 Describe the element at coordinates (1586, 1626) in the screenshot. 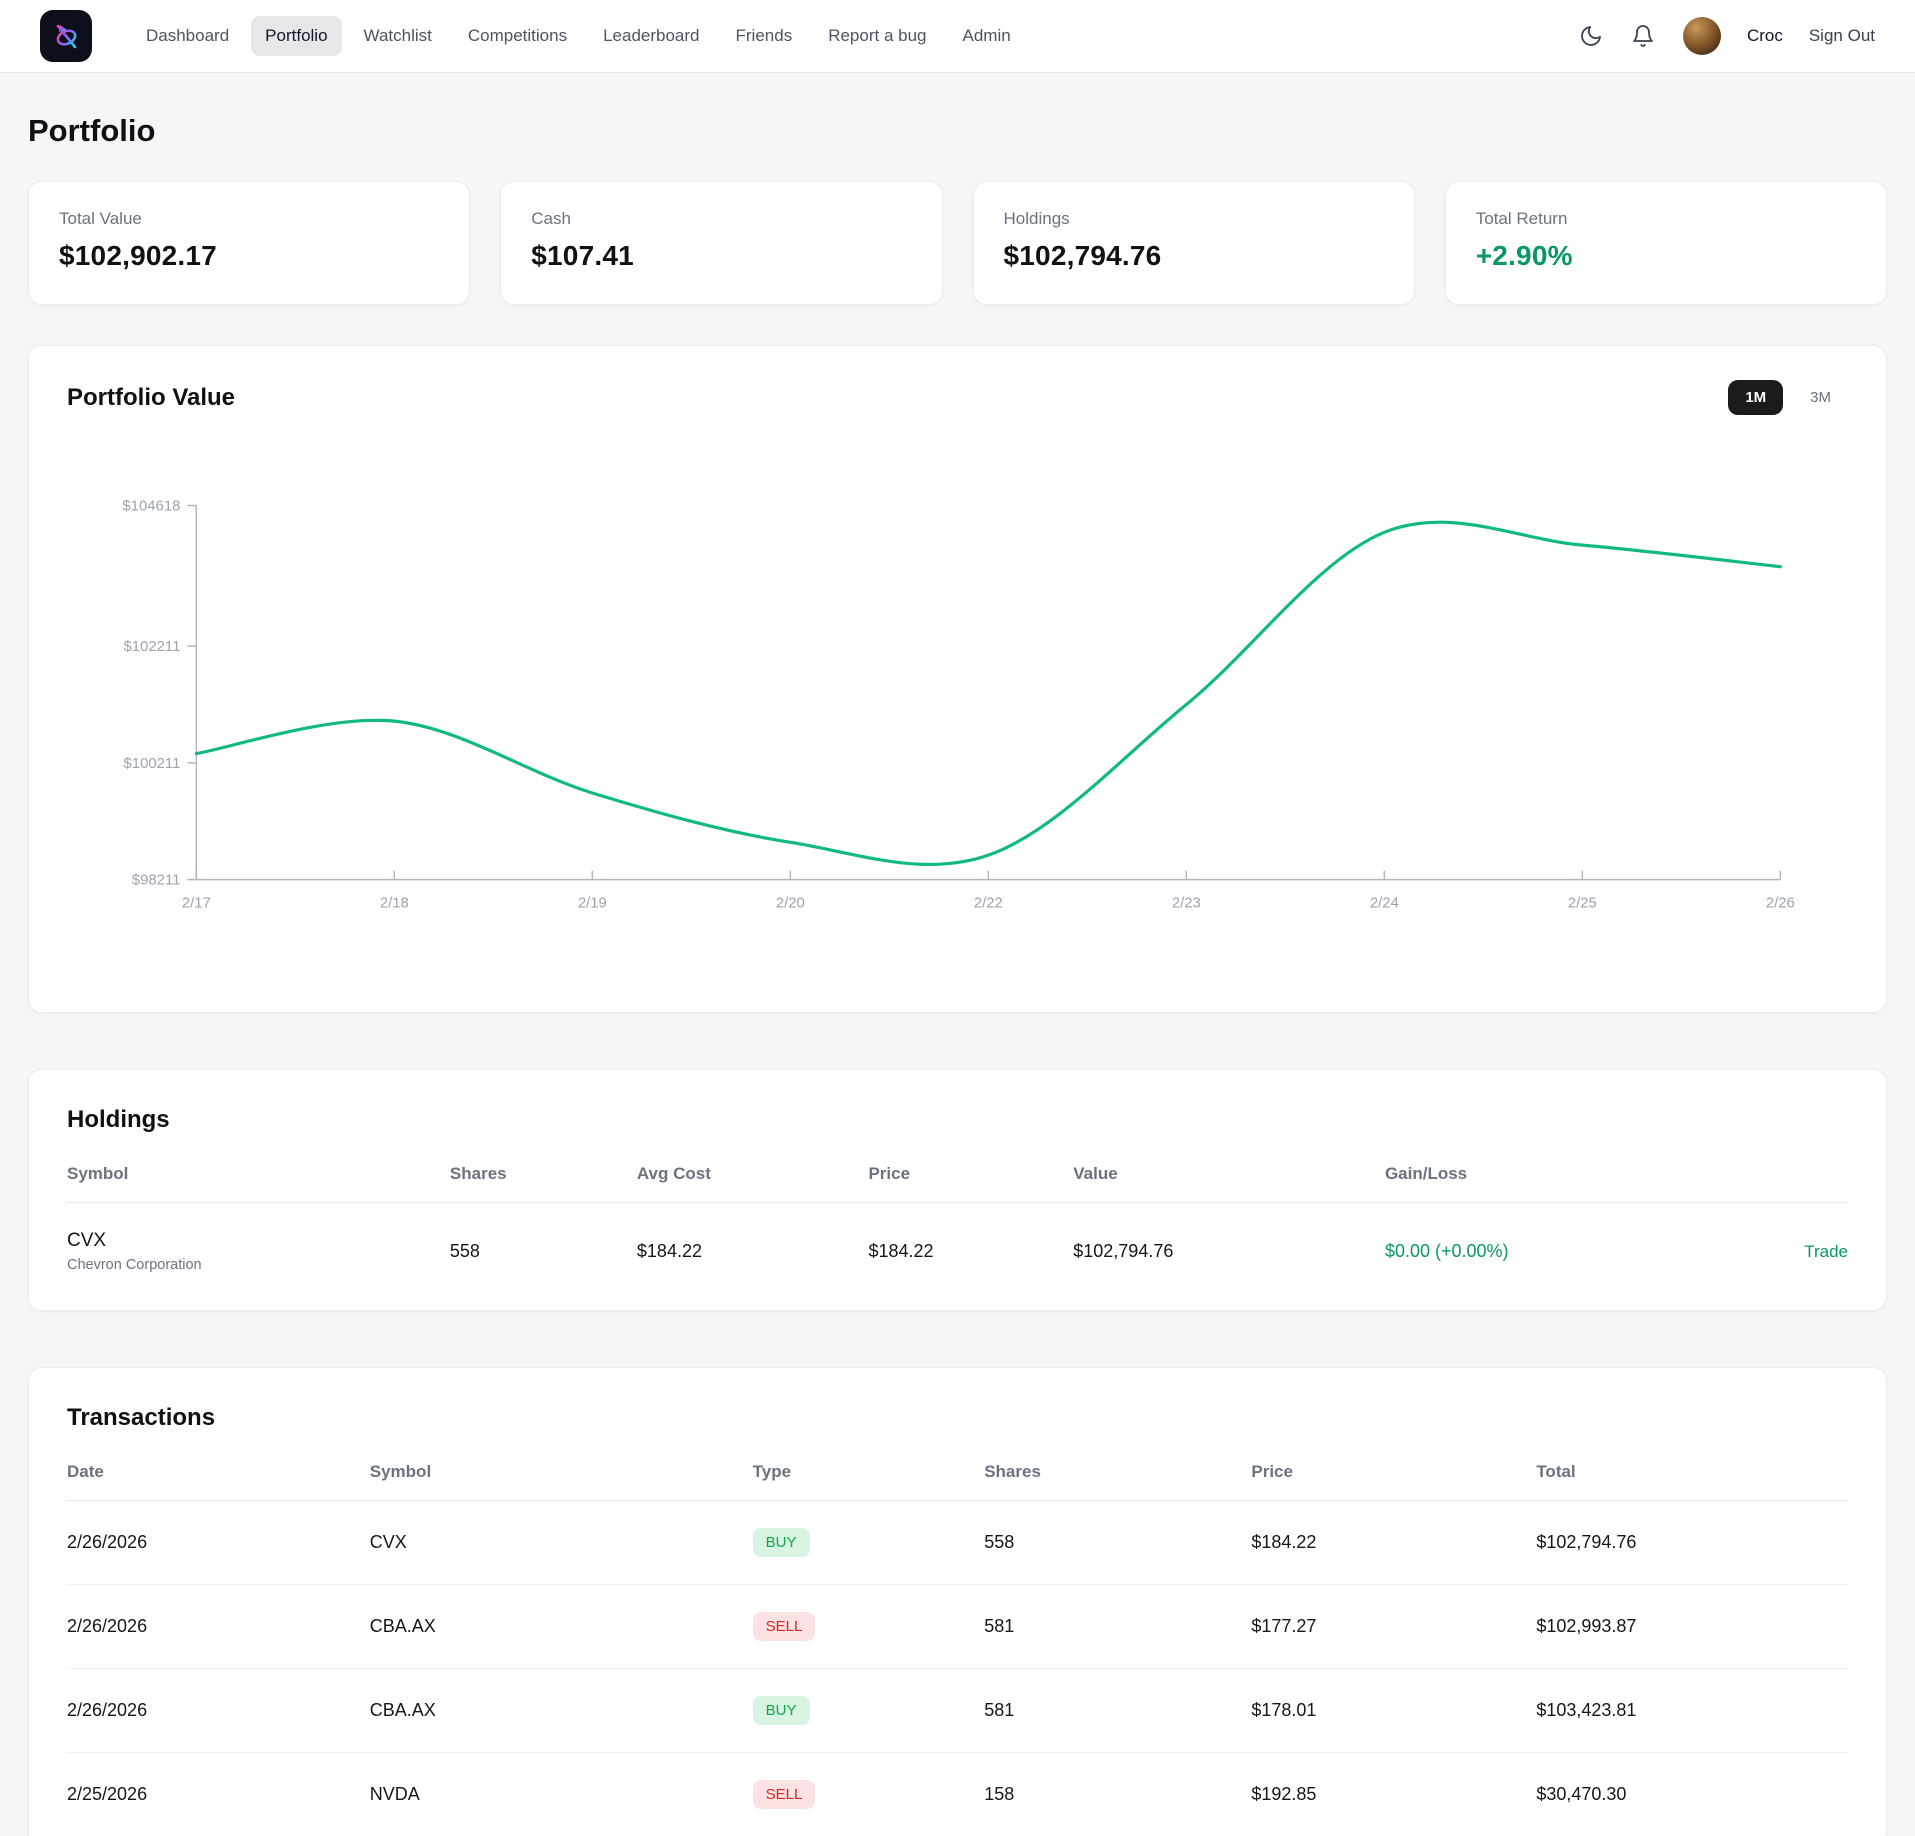

I see `total-cell: $102,993.87` at that location.